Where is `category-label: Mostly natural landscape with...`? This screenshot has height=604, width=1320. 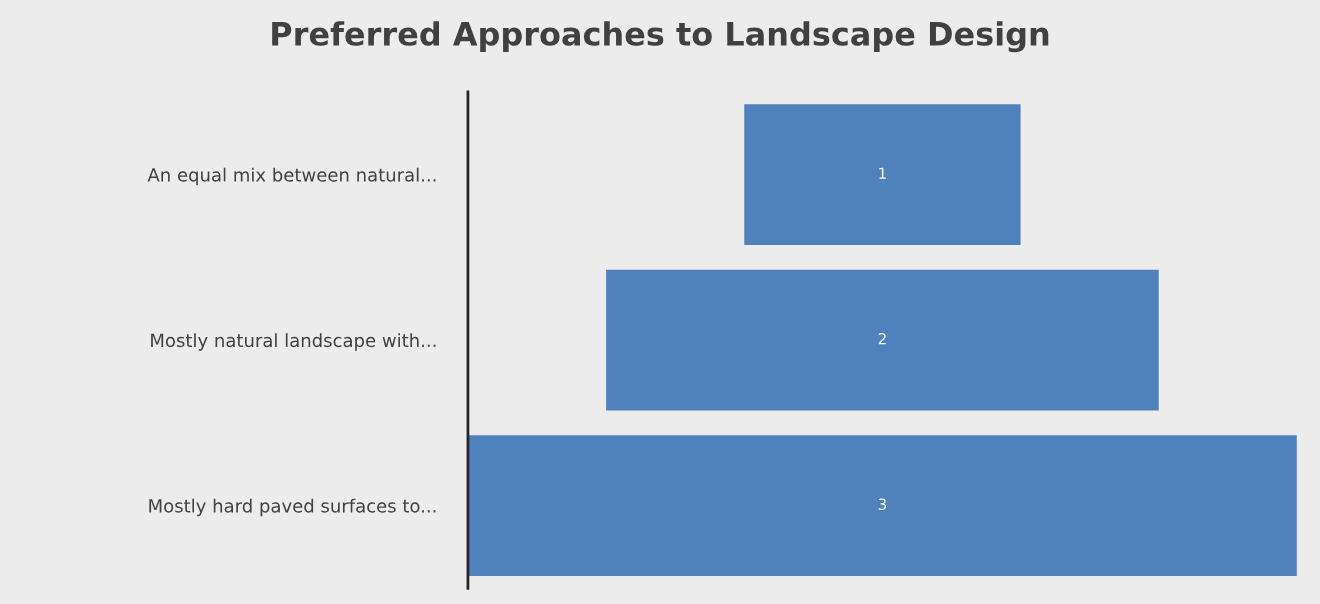 category-label: Mostly natural landscape with... is located at coordinates (293, 342).